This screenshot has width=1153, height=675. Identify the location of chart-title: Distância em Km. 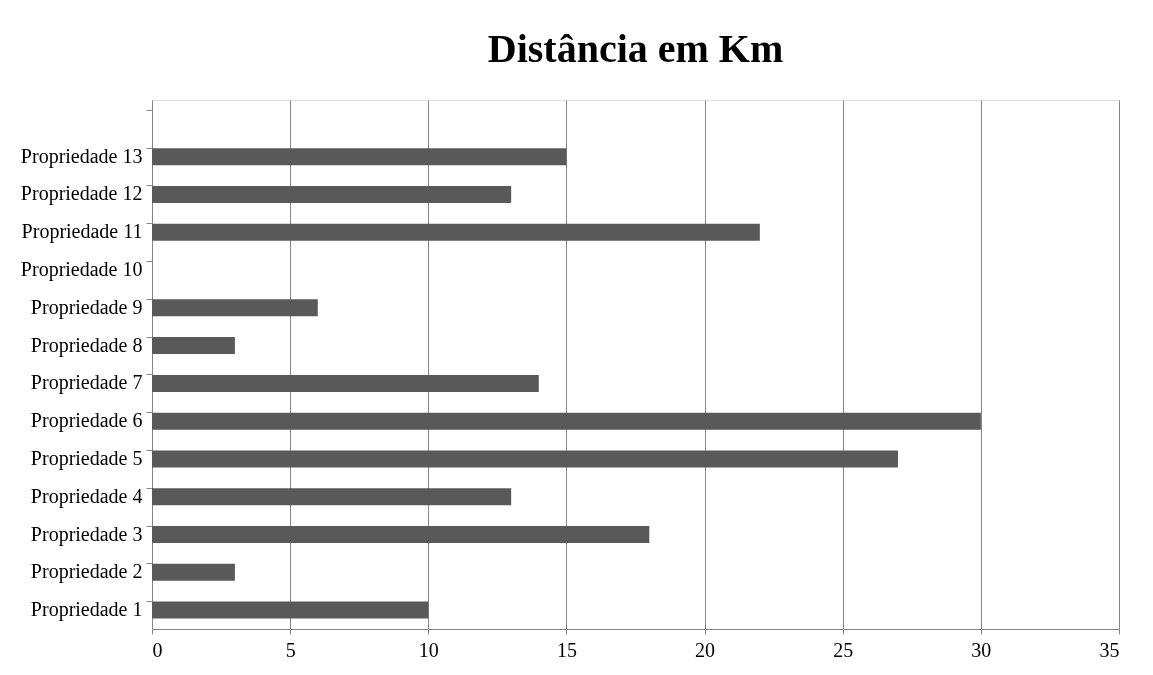
(635, 48).